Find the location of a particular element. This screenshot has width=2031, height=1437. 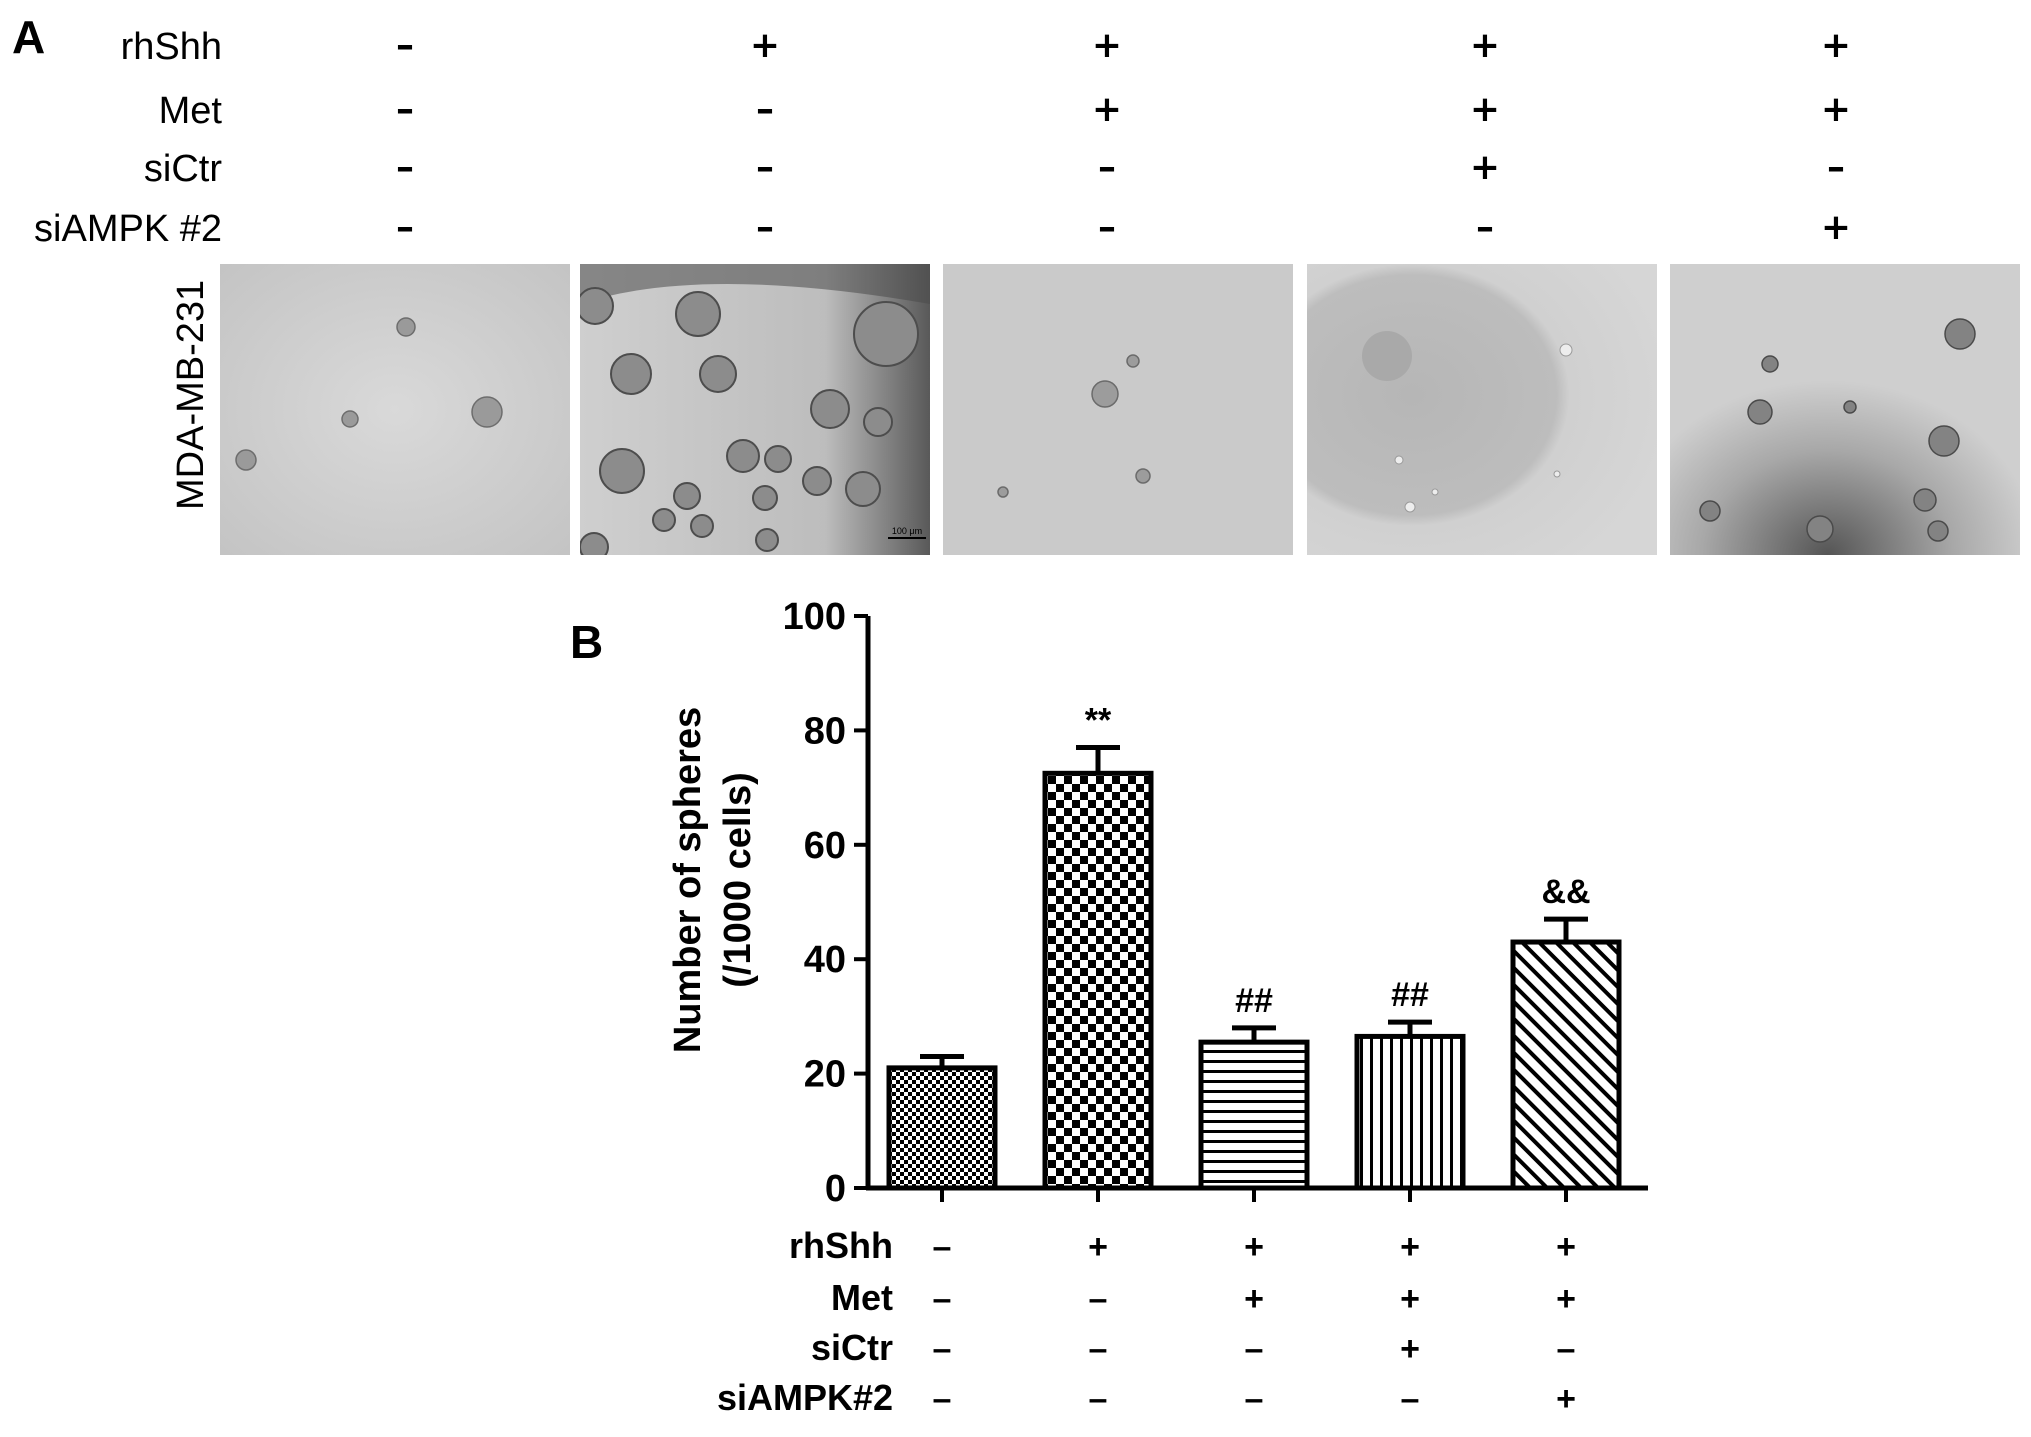

y-tick-label: 60 is located at coordinates (825, 846).